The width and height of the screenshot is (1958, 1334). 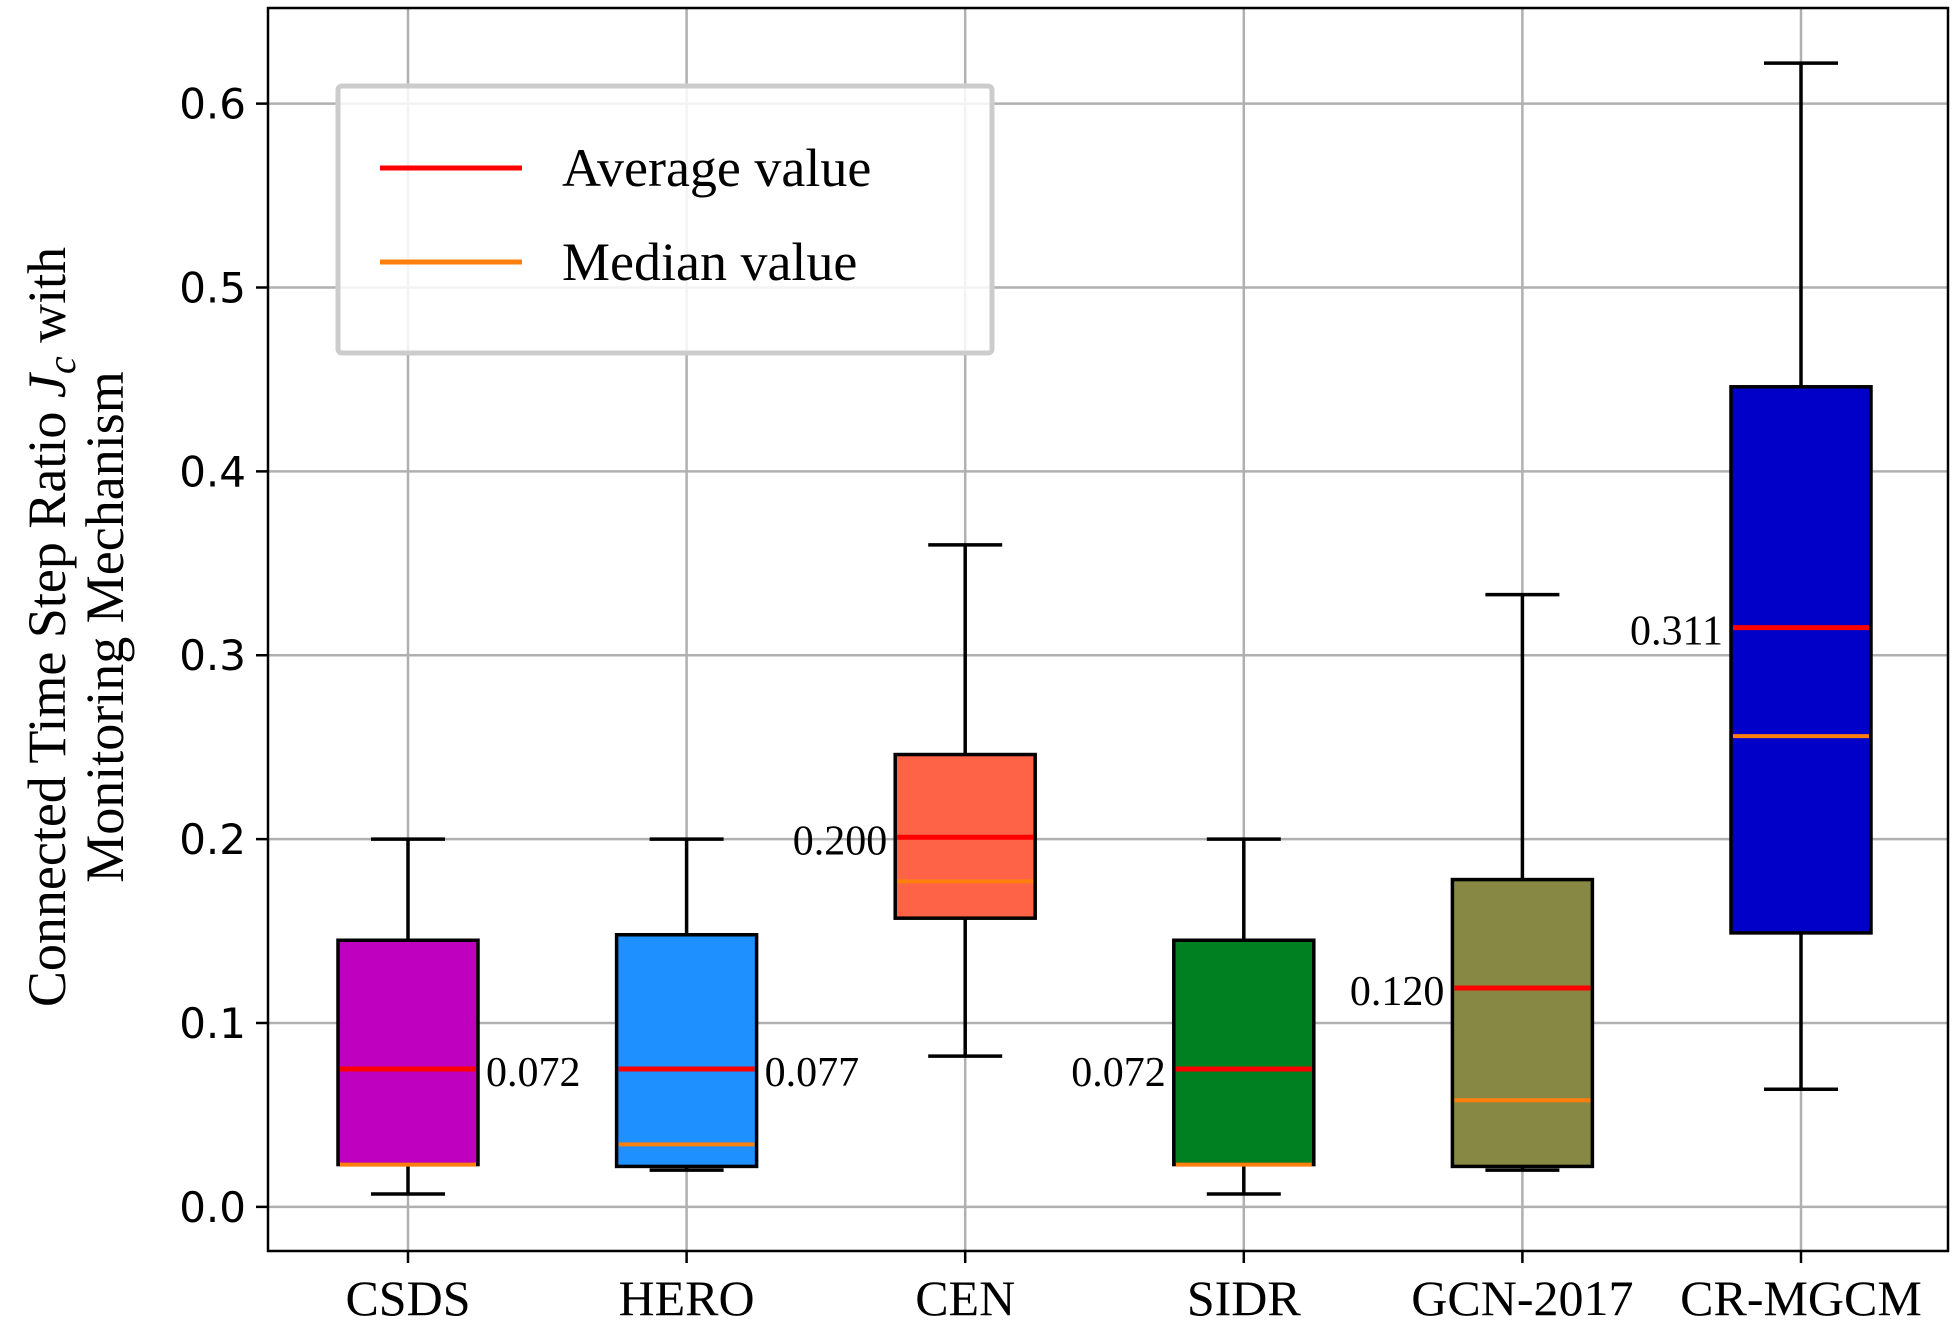 What do you see at coordinates (1133, 1288) in the screenshot?
I see `x-axis-ticks: CSDS HERO CEN SIDR GCN-2017 CR-MGCM` at bounding box center [1133, 1288].